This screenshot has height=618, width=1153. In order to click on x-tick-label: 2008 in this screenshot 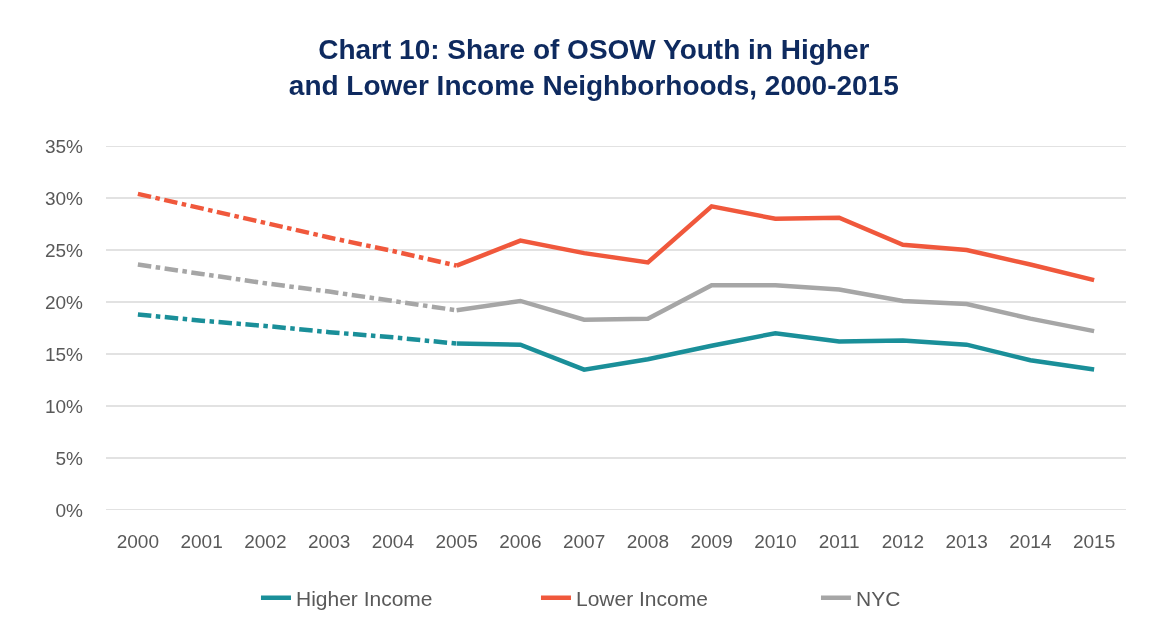, I will do `click(648, 541)`.